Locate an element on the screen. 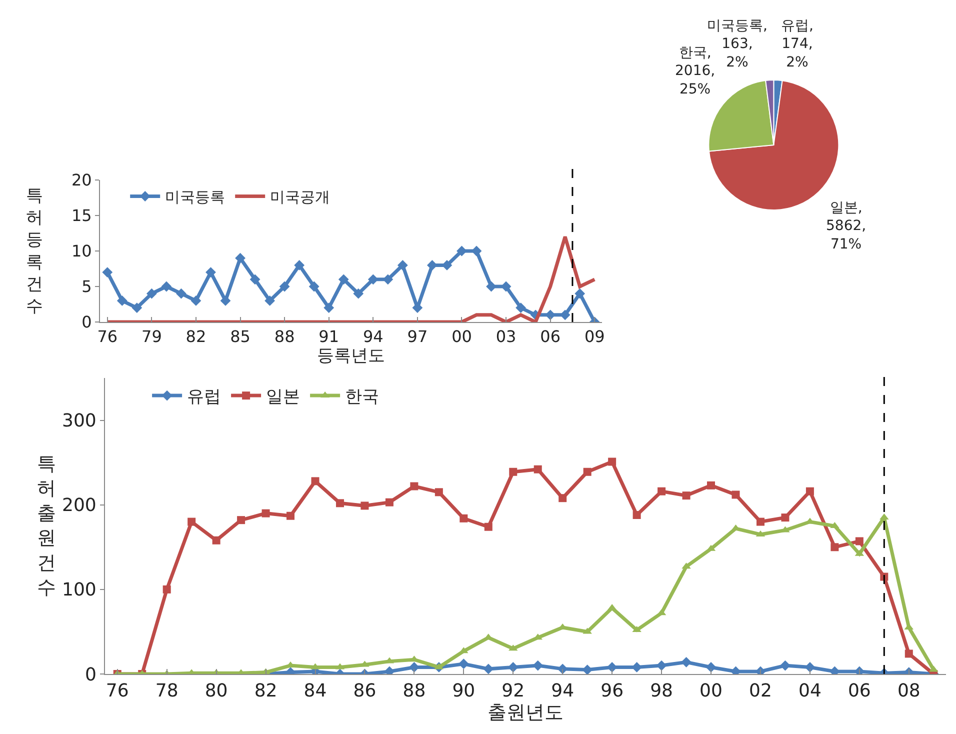  y-tick-label: 300 is located at coordinates (79, 421).